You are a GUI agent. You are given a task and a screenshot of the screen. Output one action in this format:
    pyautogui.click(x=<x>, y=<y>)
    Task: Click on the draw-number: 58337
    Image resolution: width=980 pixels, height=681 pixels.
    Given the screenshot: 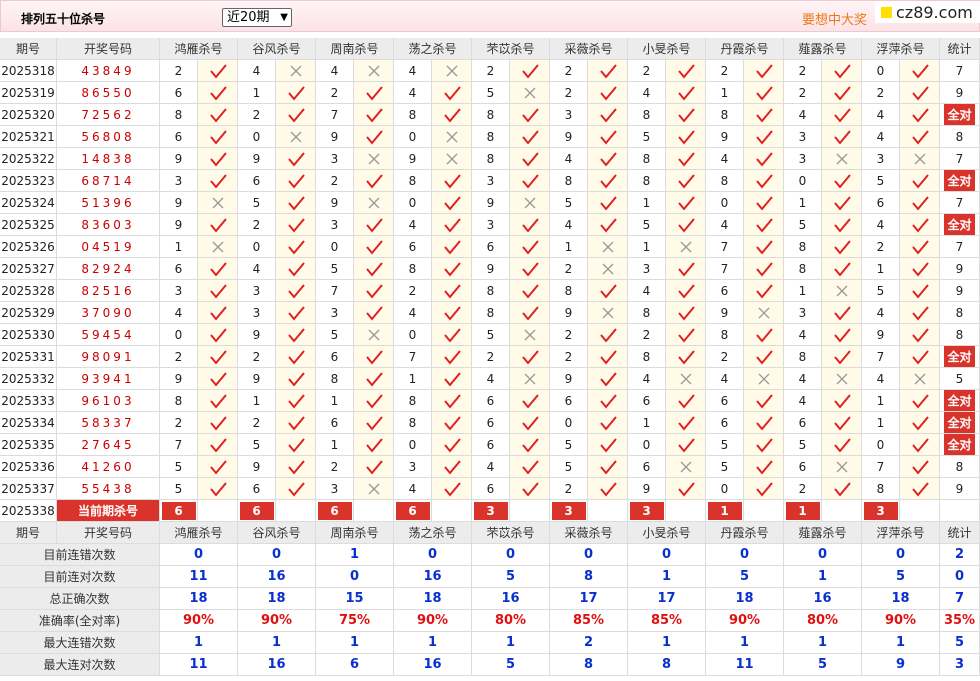 What is the action you would take?
    pyautogui.click(x=108, y=423)
    